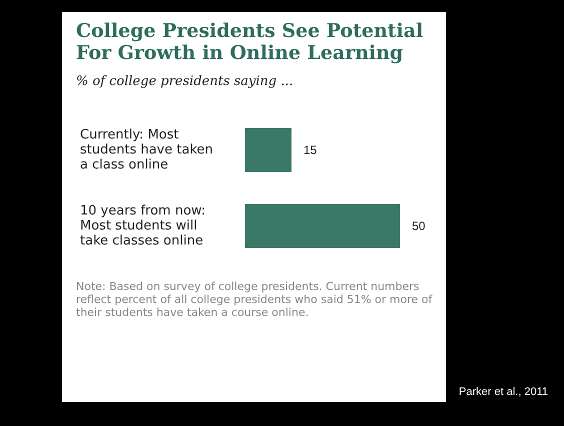  I want to click on y-tick-label: 10 years from now: Most students will take classes online, so click(145, 226).